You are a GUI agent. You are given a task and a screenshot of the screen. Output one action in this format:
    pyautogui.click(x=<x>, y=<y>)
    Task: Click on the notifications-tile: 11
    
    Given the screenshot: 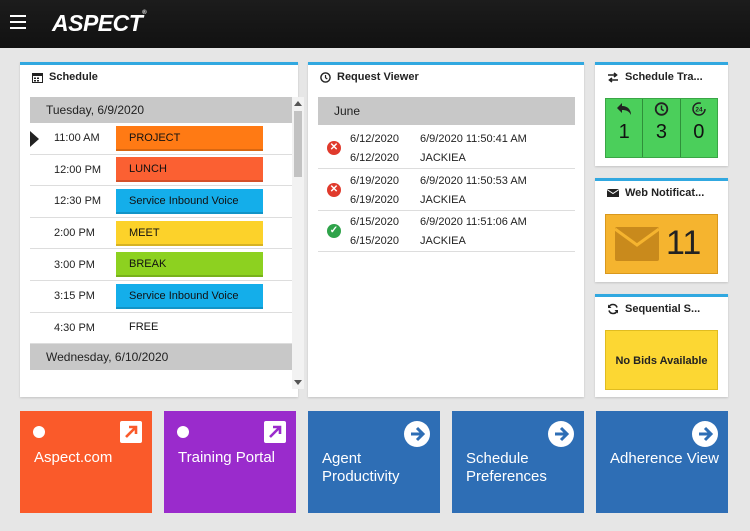 What is the action you would take?
    pyautogui.click(x=661, y=244)
    